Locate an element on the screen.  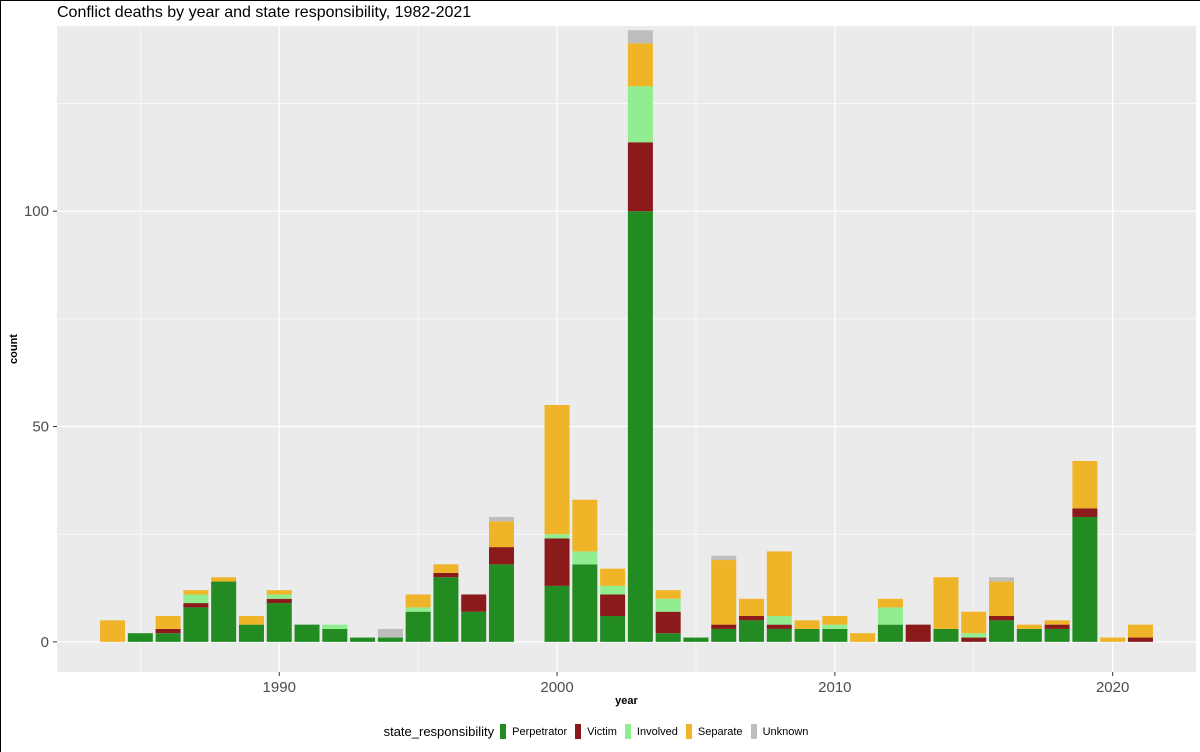
x-tick-label: 1990 is located at coordinates (279, 687).